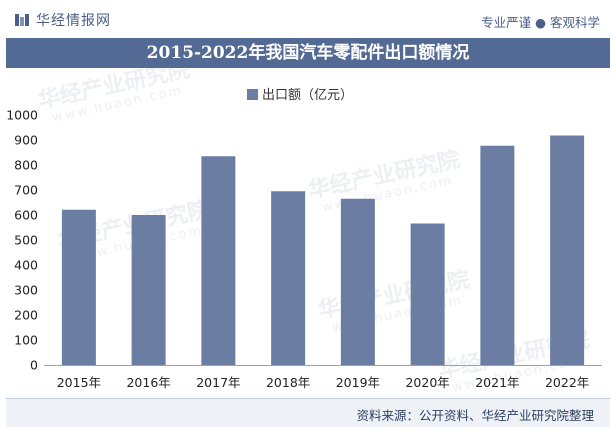  I want to click on y-tick-label: 1000, so click(22, 115).